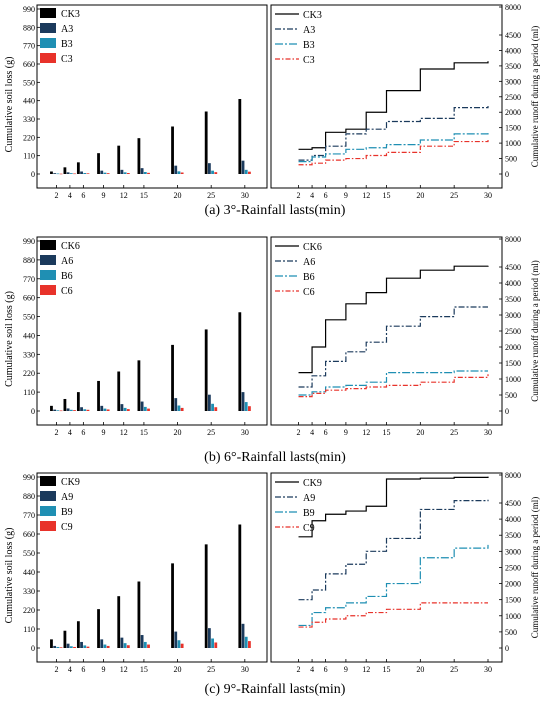 Image resolution: width=550 pixels, height=708 pixels. I want to click on line-xtick-label: 4, so click(312, 669).